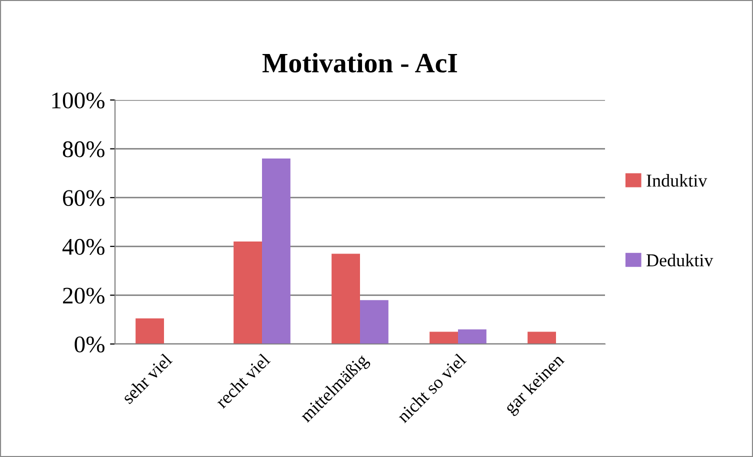 This screenshot has width=753, height=457. I want to click on y-tick-label: 0%, so click(89, 344).